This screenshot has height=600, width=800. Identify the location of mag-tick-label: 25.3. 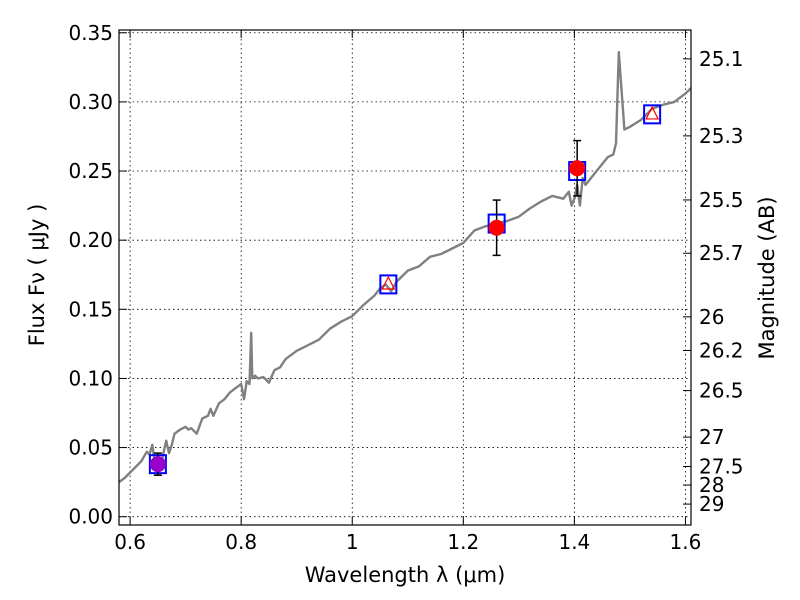
(721, 136).